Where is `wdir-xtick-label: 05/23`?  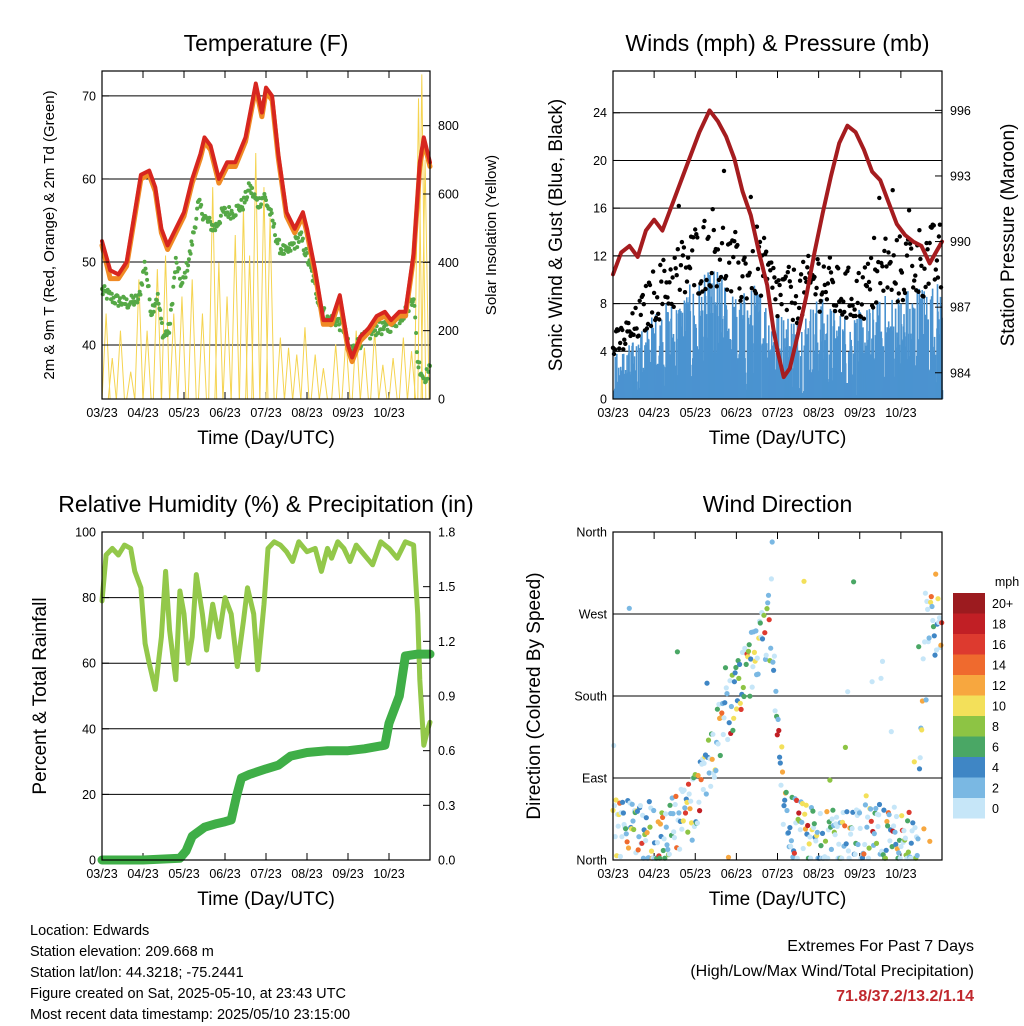 wdir-xtick-label: 05/23 is located at coordinates (695, 874).